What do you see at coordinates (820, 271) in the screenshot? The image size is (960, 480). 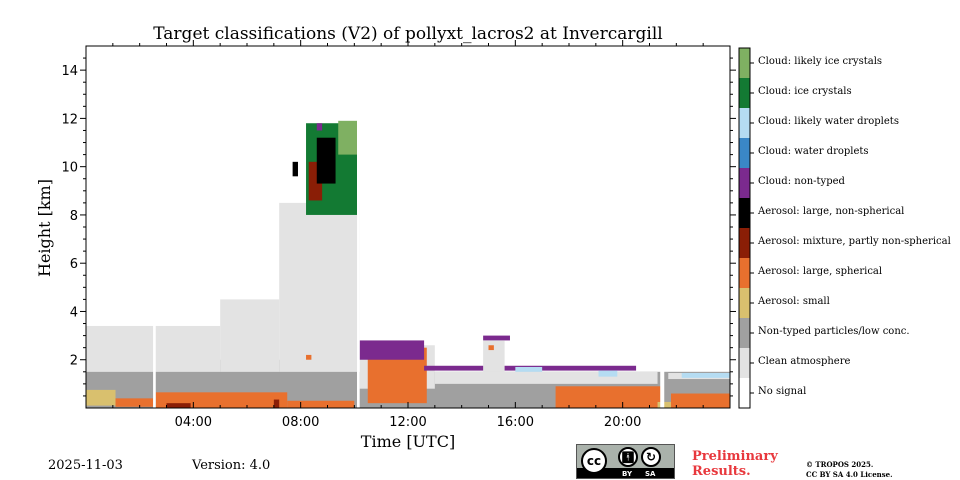 I see `legend-label: Aerosol: large, spherical` at bounding box center [820, 271].